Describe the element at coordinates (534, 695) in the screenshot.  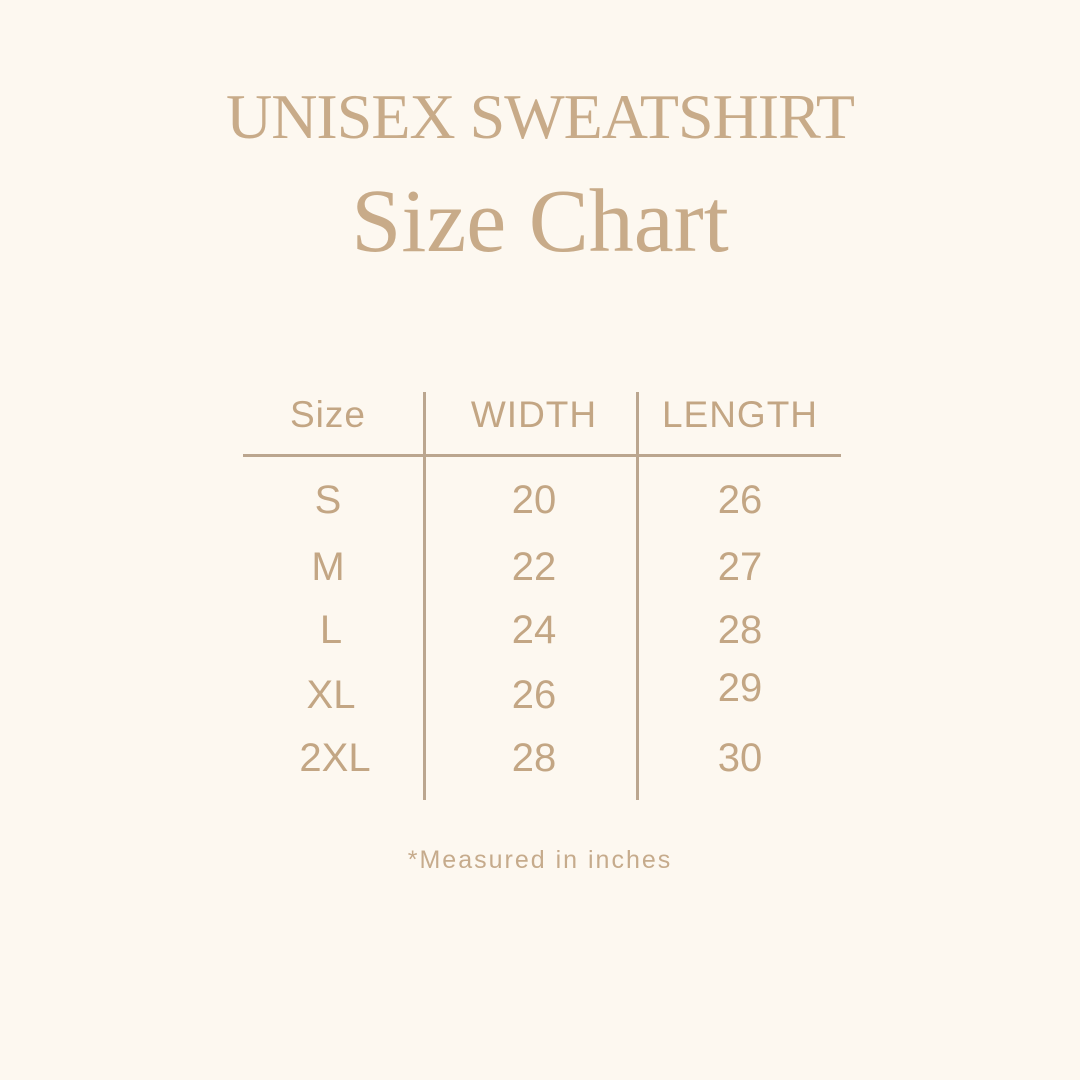
I see `row-xl-width: 26` at that location.